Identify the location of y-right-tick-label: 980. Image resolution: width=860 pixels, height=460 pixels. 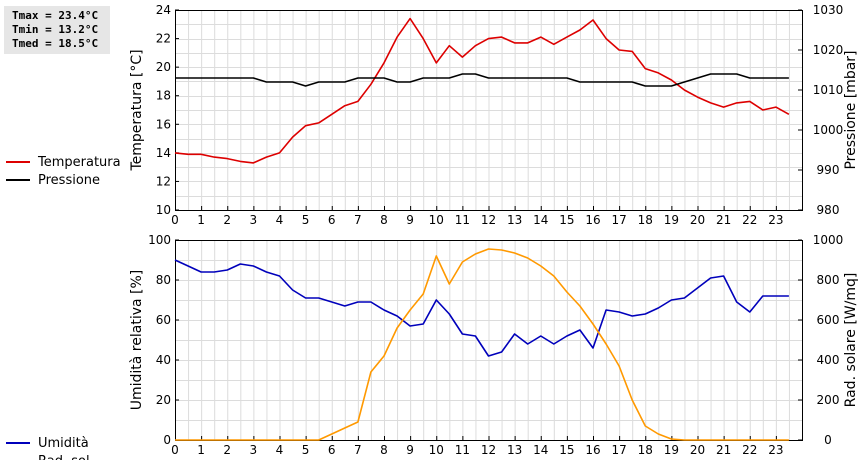
(828, 210).